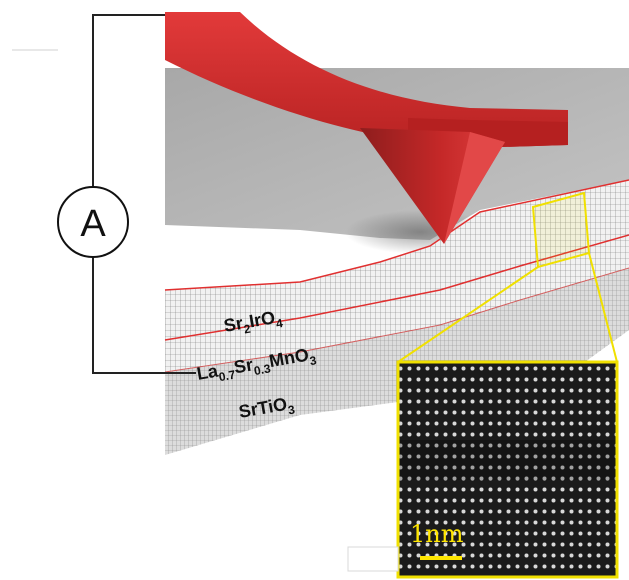  I want to click on interface-line-bottom, so click(396, 320).